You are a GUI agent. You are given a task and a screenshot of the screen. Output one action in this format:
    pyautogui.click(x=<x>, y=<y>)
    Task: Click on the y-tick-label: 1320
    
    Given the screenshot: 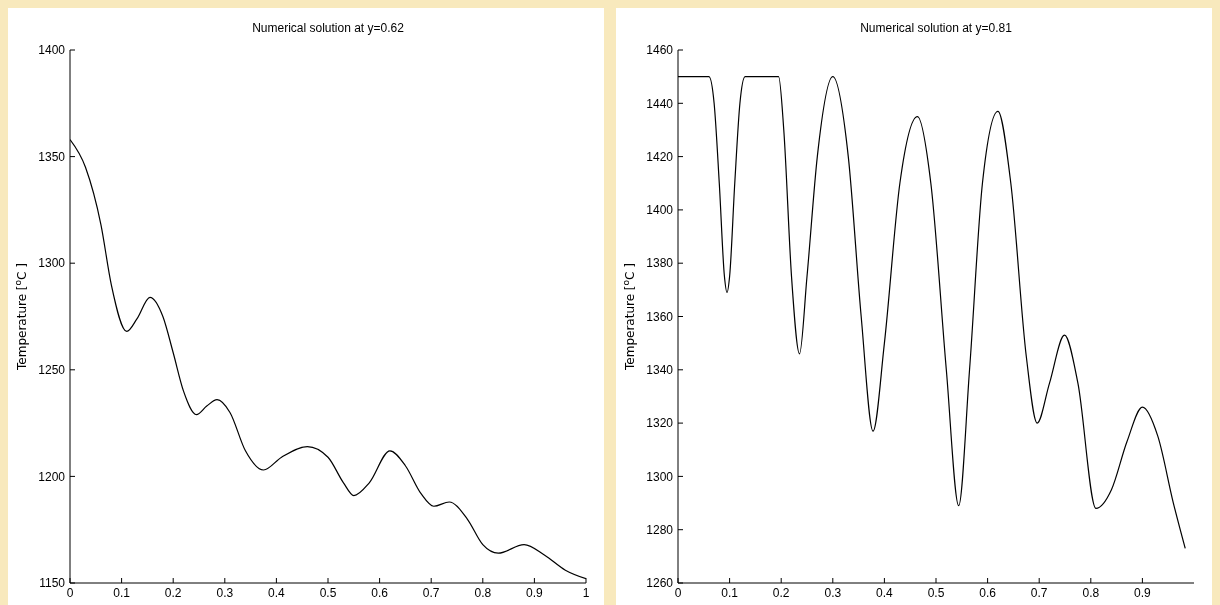 What is the action you would take?
    pyautogui.click(x=660, y=423)
    